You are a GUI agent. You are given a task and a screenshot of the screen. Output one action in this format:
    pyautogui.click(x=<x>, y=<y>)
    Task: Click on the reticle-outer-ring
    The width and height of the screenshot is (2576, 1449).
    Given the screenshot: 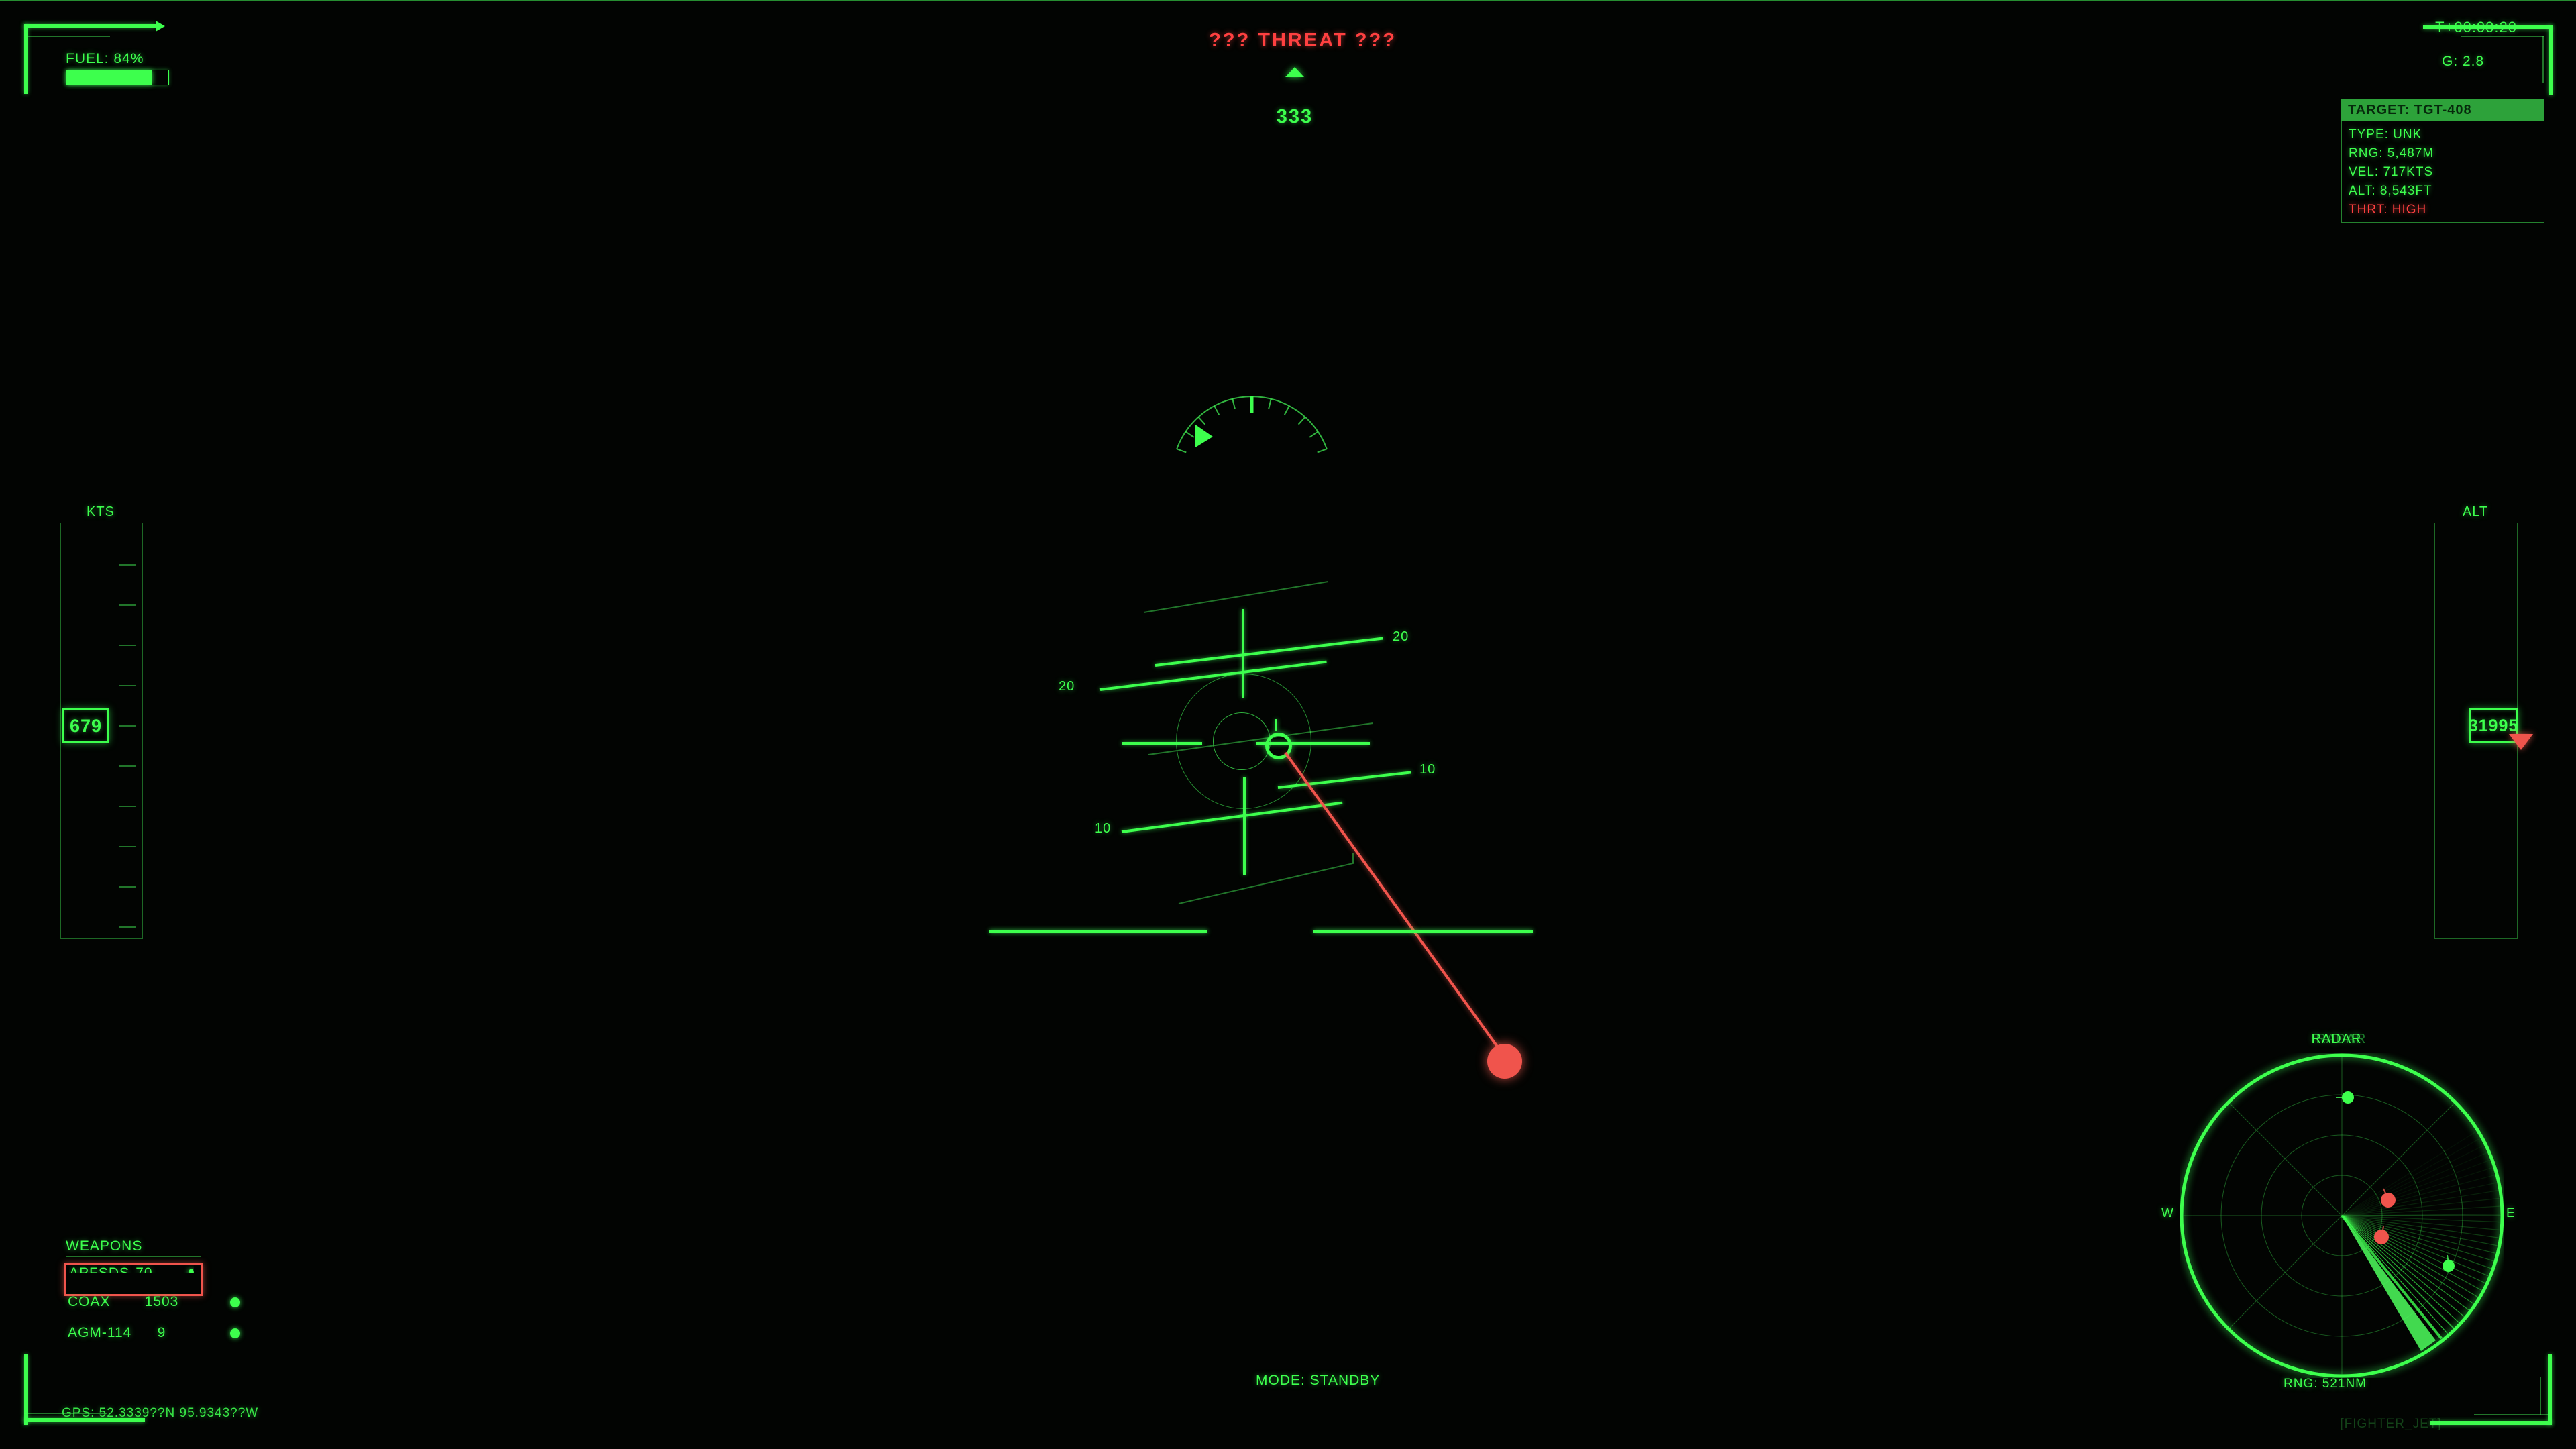 What is the action you would take?
    pyautogui.click(x=1243, y=741)
    